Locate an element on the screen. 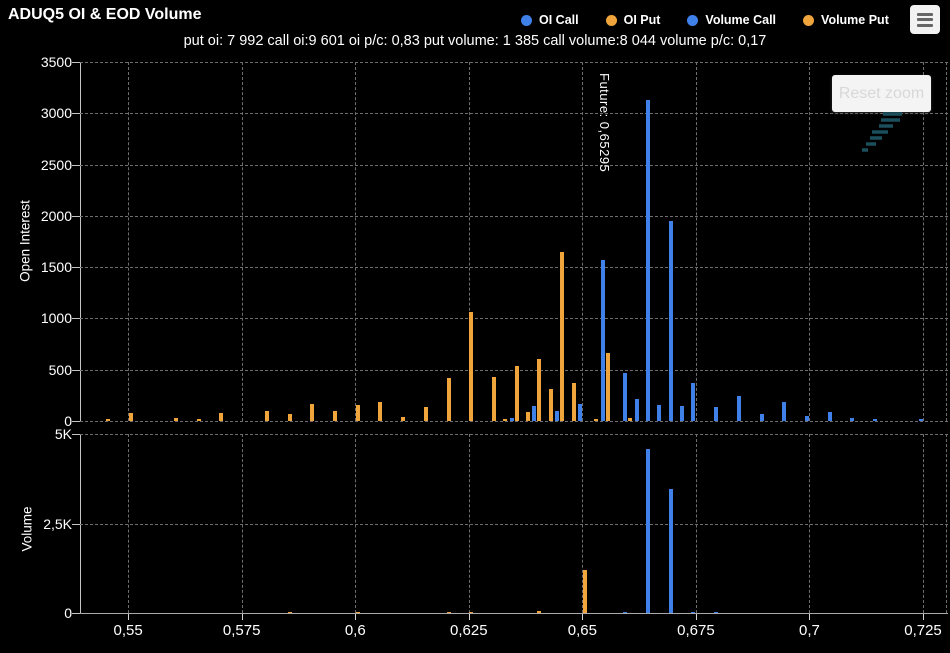 This screenshot has height=653, width=950. chart-title: ADUQ5 OI & EOD Volume is located at coordinates (105, 14).